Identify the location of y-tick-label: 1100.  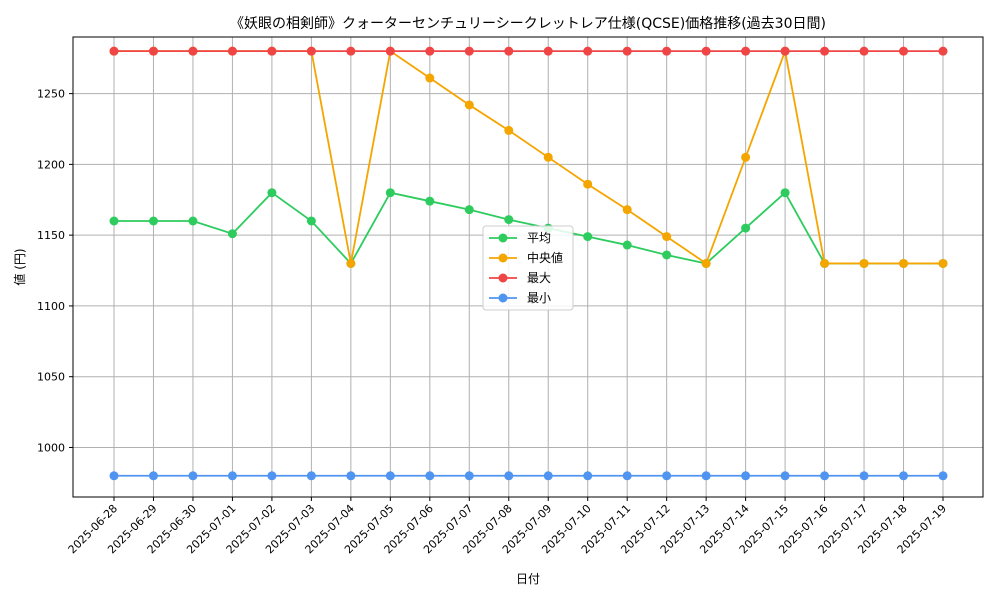
(51, 306).